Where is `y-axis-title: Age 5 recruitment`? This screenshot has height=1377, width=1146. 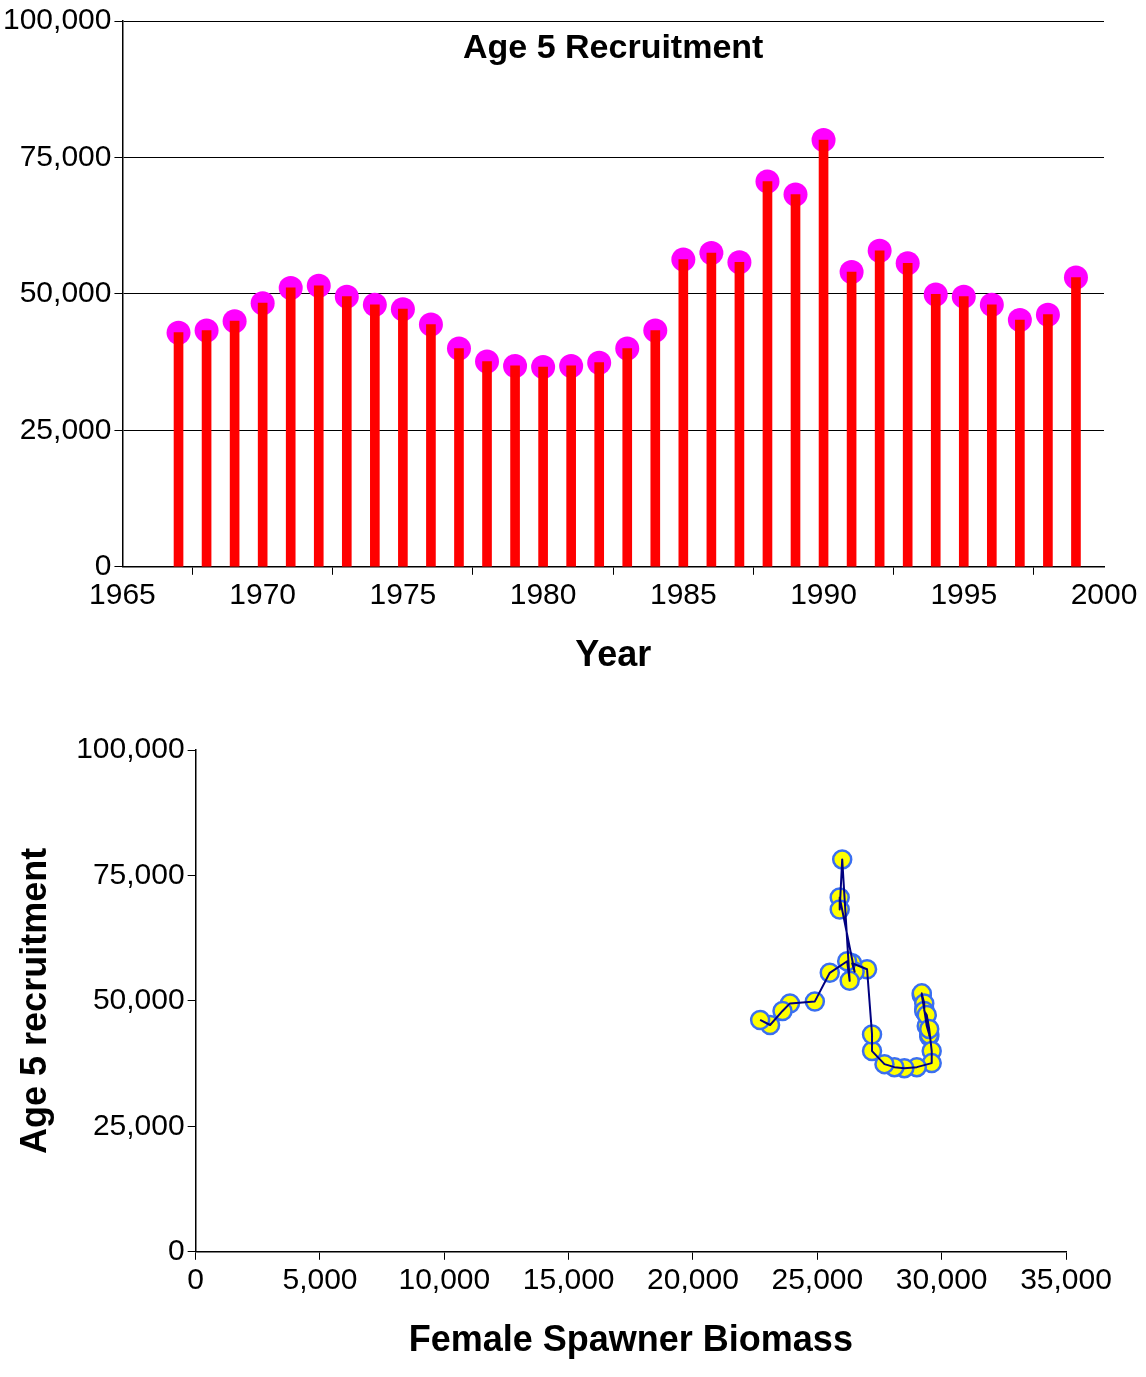
y-axis-title: Age 5 recruitment is located at coordinates (33, 1000).